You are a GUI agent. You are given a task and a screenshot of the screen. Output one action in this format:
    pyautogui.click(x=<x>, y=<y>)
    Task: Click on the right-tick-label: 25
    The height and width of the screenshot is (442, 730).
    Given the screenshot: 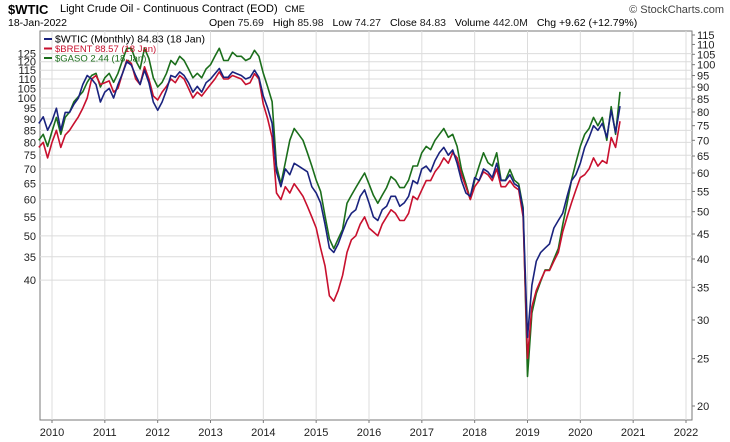 What is the action you would take?
    pyautogui.click(x=703, y=360)
    